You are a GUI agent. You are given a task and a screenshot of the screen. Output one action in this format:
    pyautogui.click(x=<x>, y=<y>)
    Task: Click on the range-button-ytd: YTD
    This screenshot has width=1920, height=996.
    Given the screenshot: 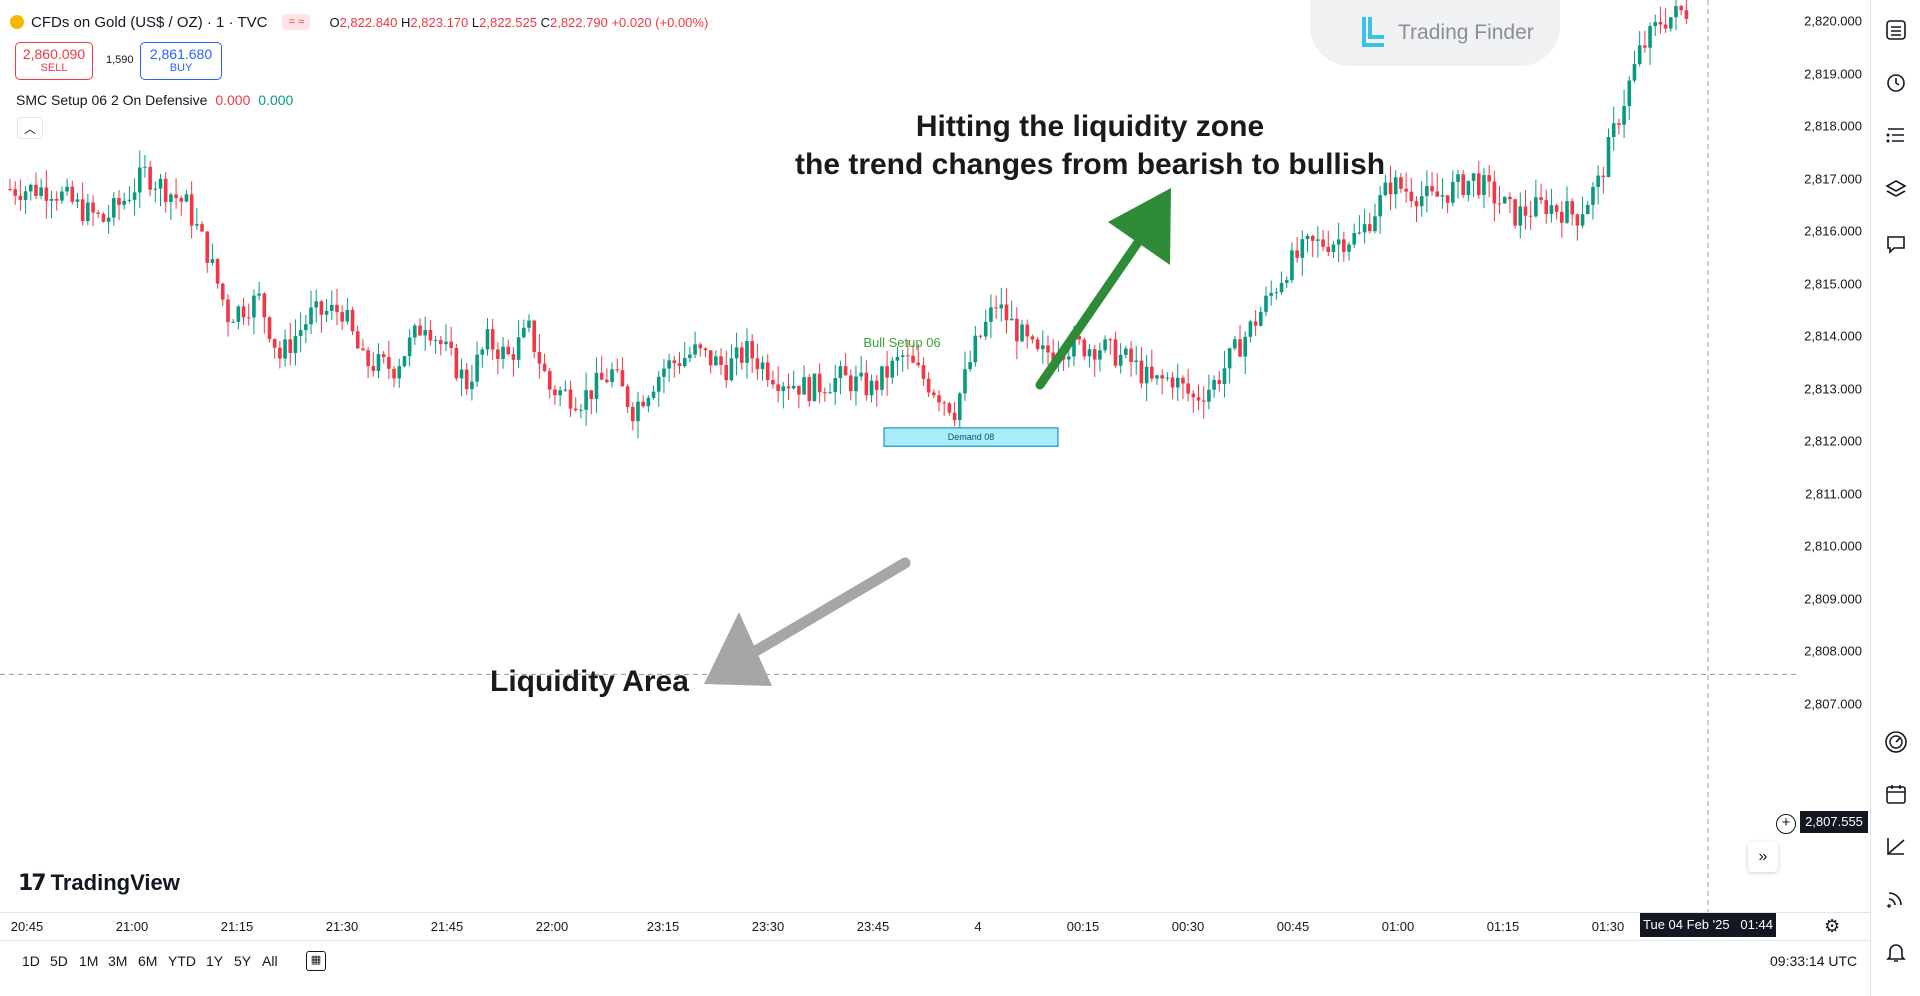 What is the action you would take?
    pyautogui.click(x=182, y=961)
    